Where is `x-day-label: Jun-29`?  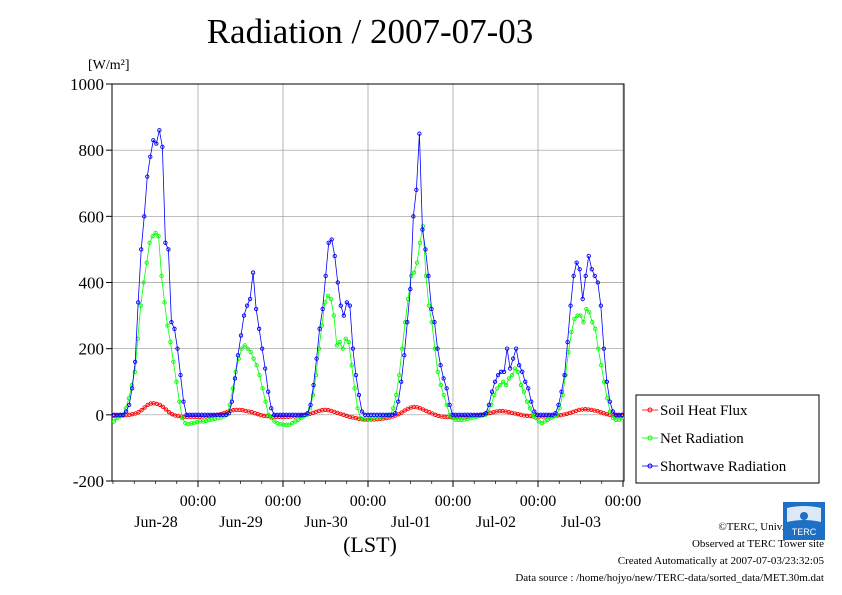 x-day-label: Jun-29 is located at coordinates (241, 522).